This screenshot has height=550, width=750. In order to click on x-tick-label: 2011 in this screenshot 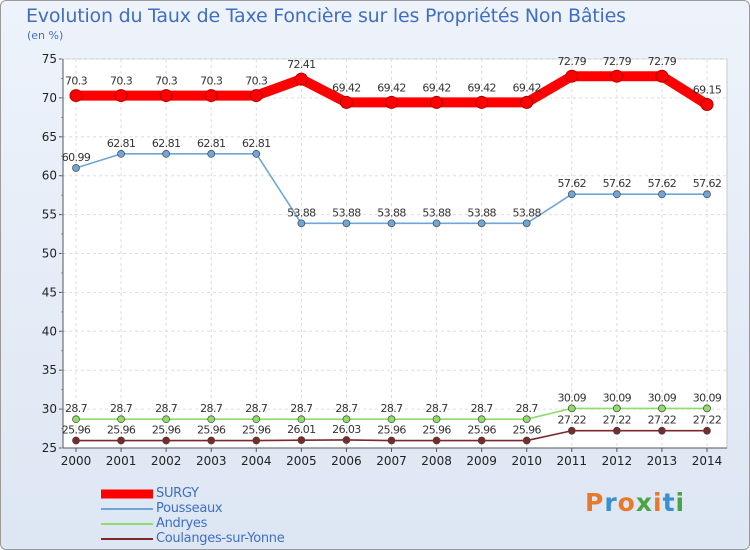, I will do `click(572, 461)`.